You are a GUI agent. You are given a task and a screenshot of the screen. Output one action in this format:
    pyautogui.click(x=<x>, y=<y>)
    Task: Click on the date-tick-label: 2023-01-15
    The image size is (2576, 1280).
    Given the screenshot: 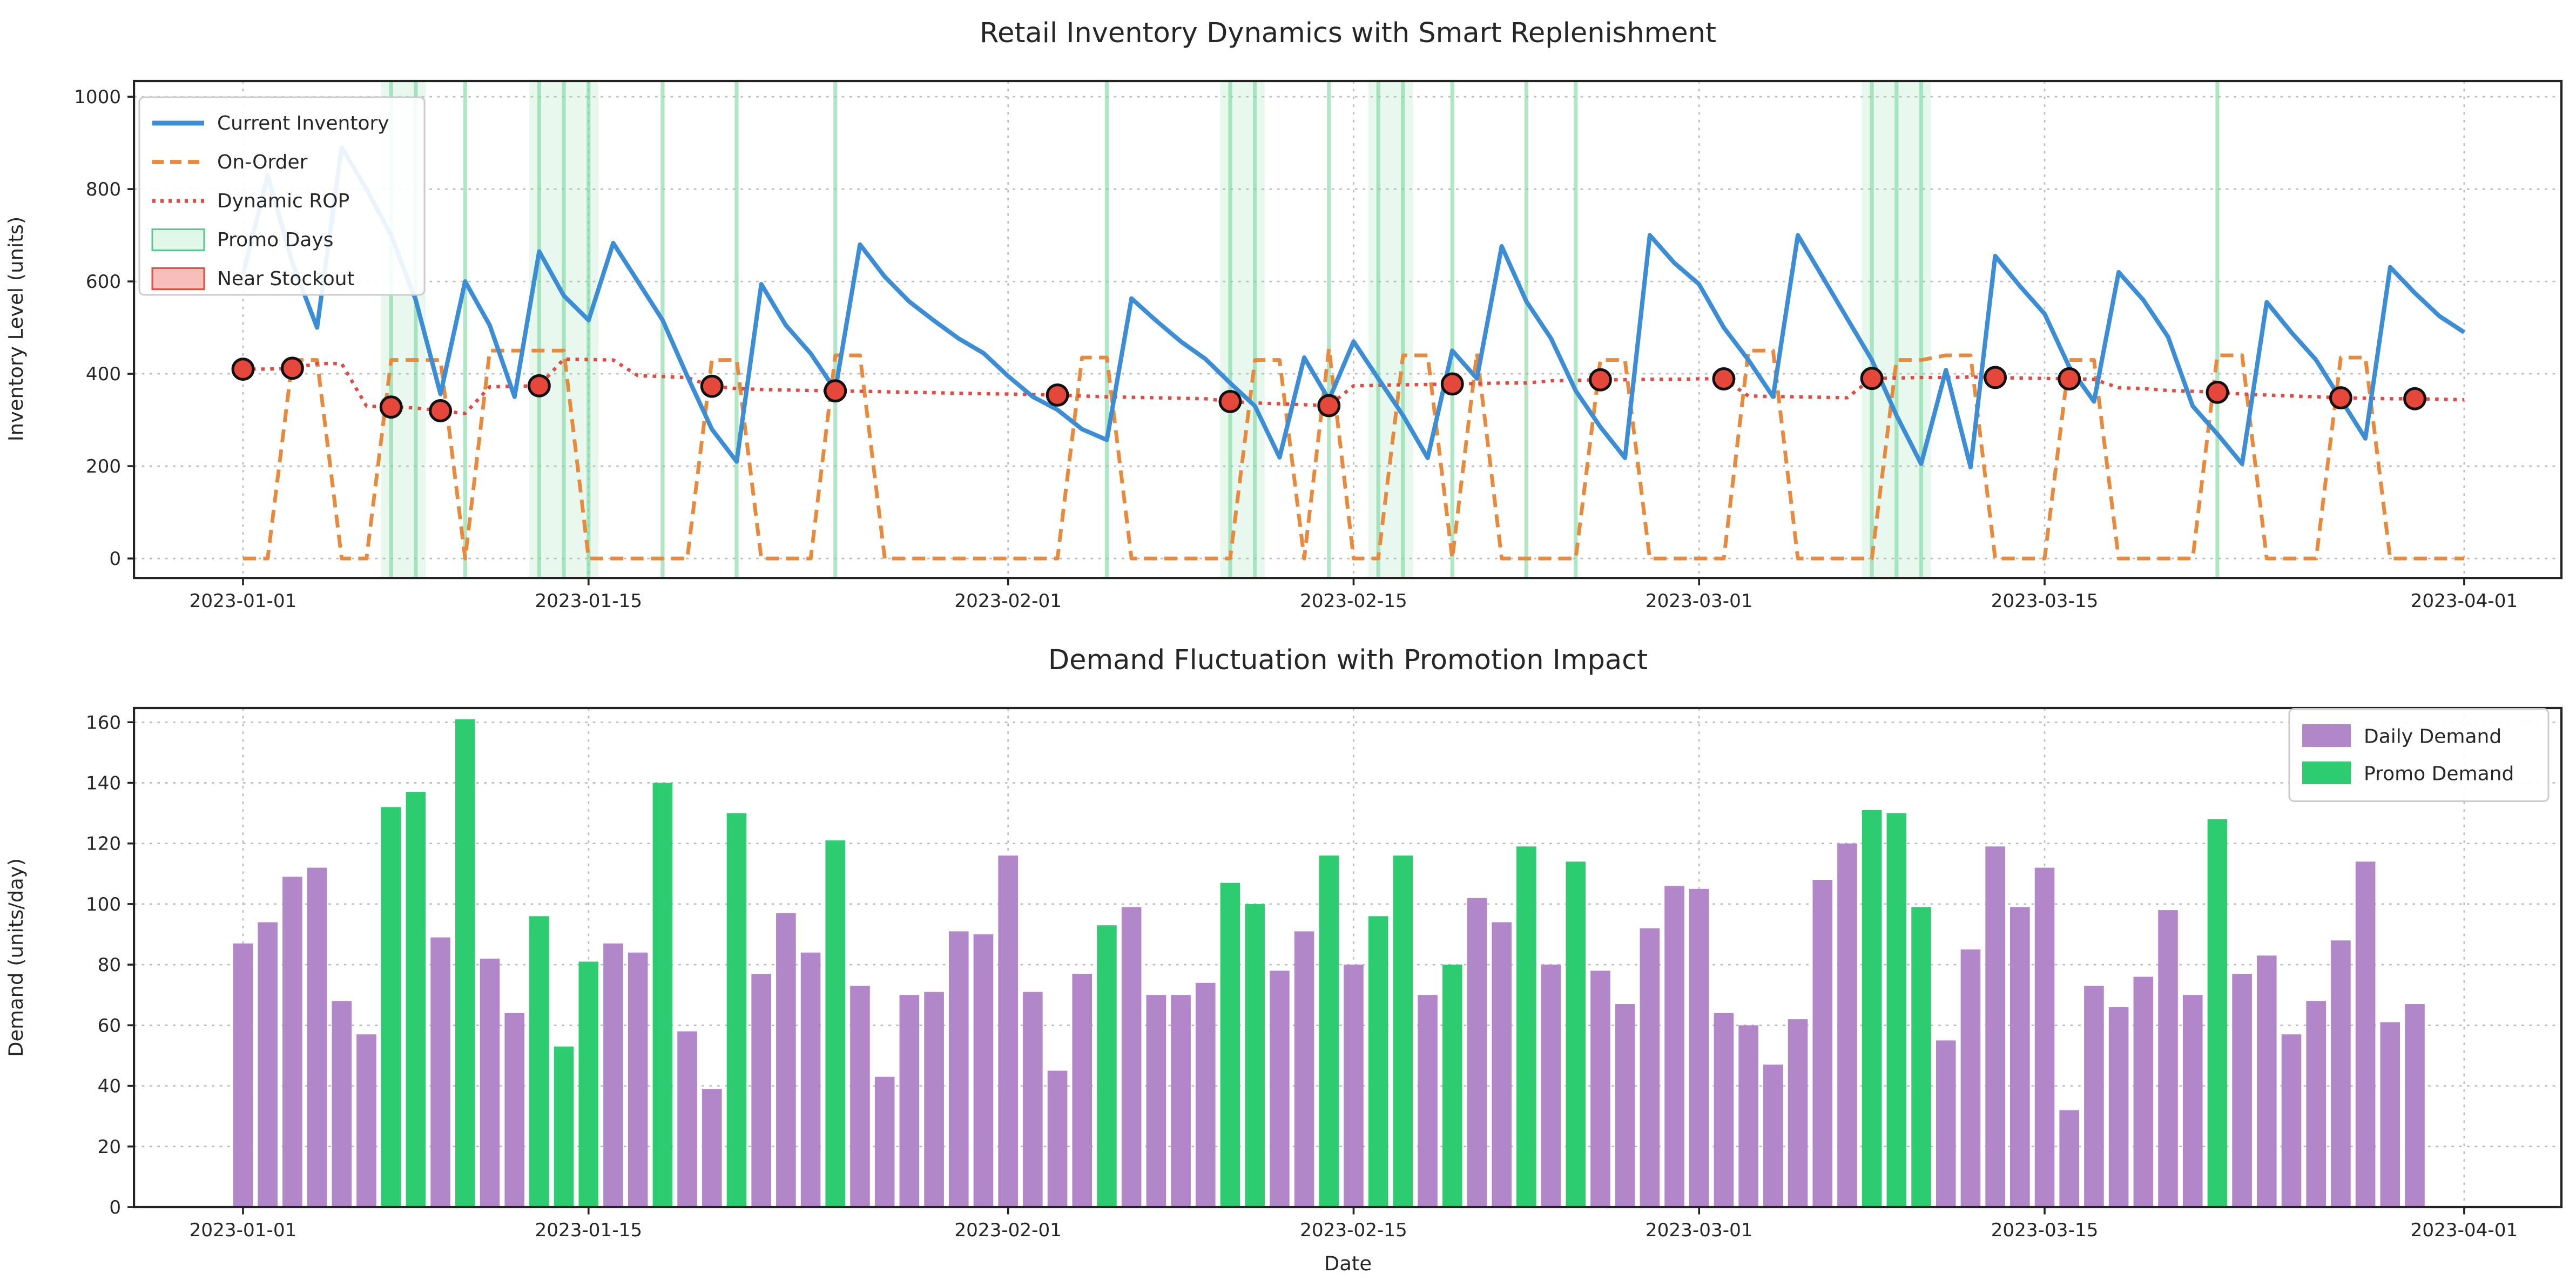 What is the action you would take?
    pyautogui.click(x=588, y=601)
    